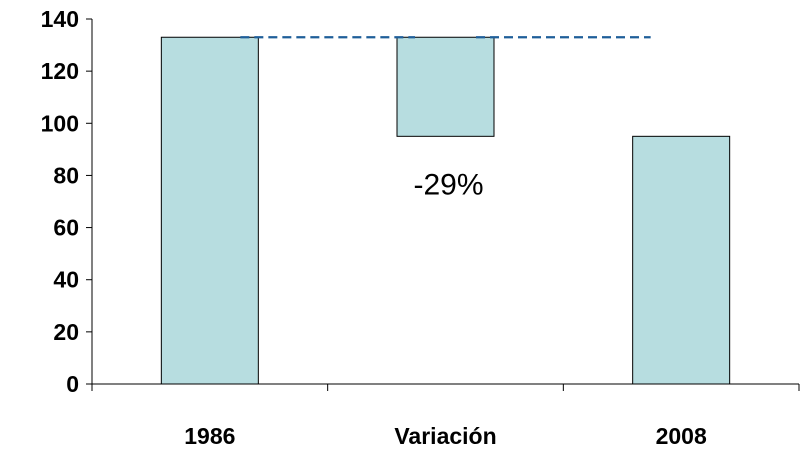  What do you see at coordinates (448, 184) in the screenshot?
I see `variation-percent-annotation: -29%` at bounding box center [448, 184].